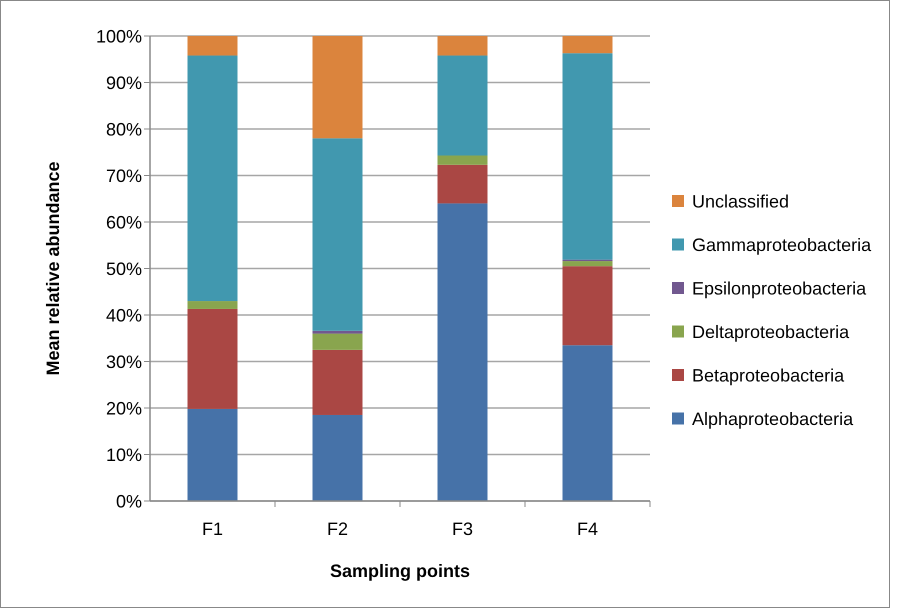  Describe the element at coordinates (124, 268) in the screenshot. I see `y-tick-label: 50%` at that location.